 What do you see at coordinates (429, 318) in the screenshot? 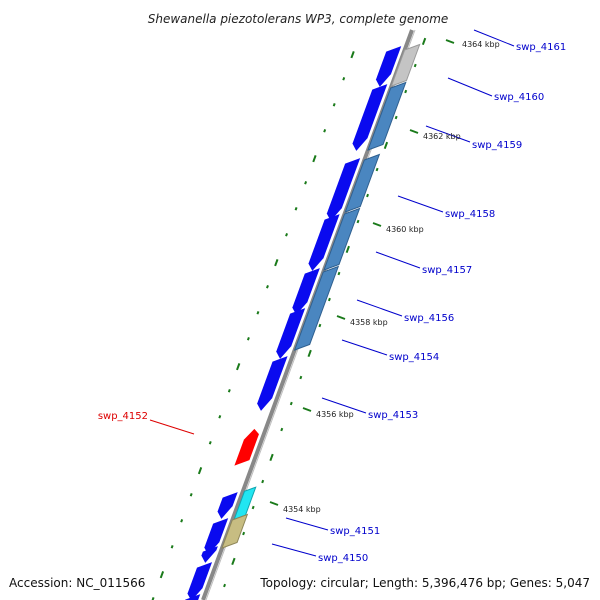
I see `gene-label: swp_4156` at bounding box center [429, 318].